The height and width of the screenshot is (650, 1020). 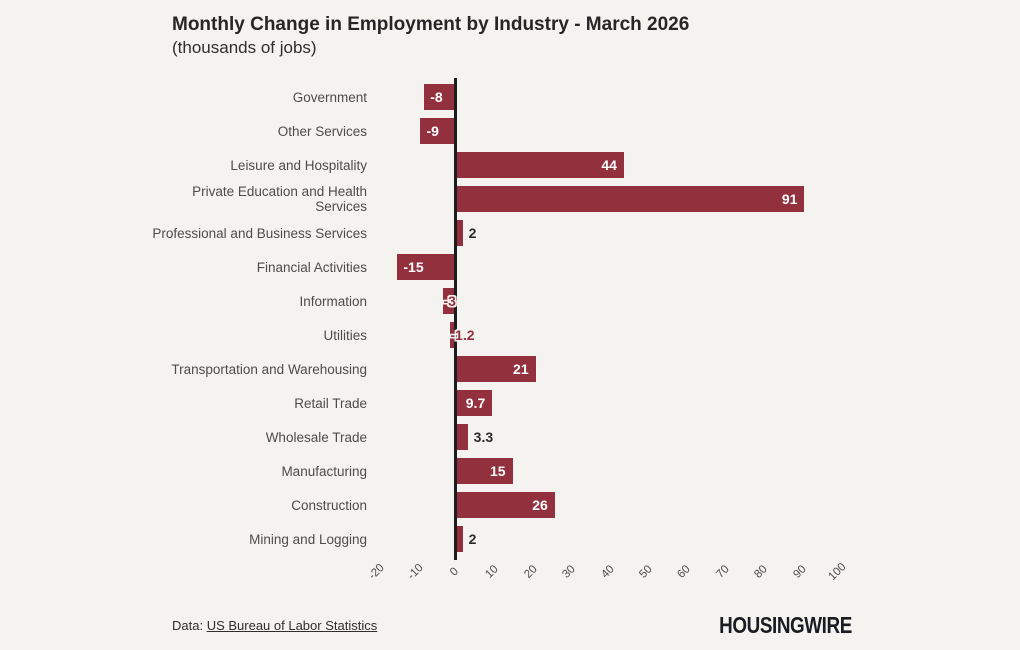 What do you see at coordinates (329, 97) in the screenshot?
I see `category-label: Government` at bounding box center [329, 97].